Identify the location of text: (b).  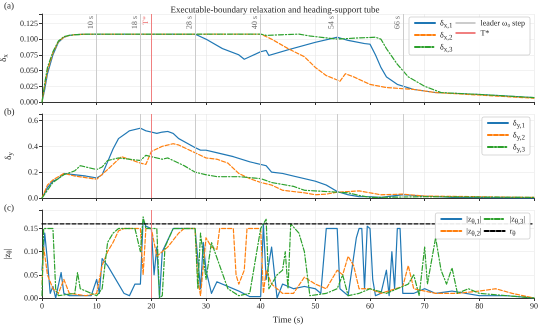
(9, 111).